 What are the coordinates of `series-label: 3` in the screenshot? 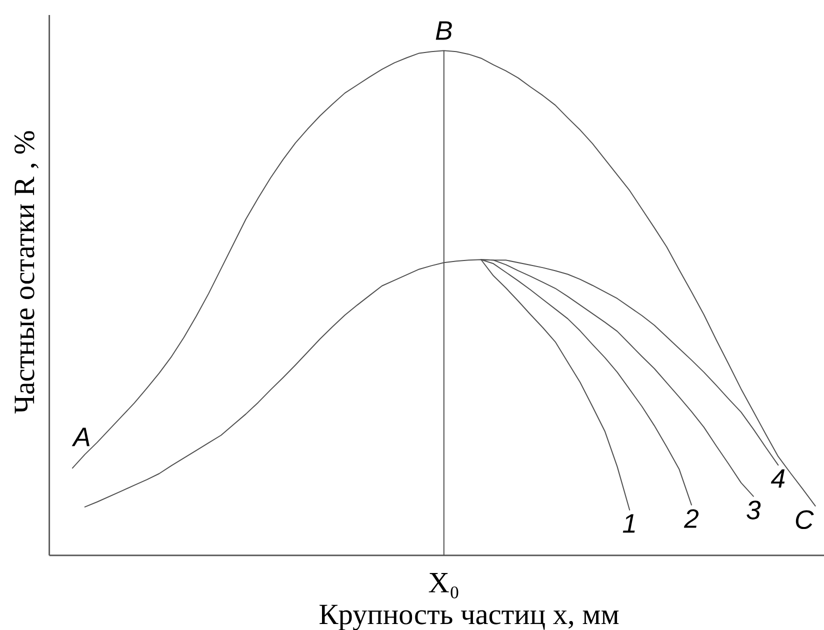 It's located at (753, 510).